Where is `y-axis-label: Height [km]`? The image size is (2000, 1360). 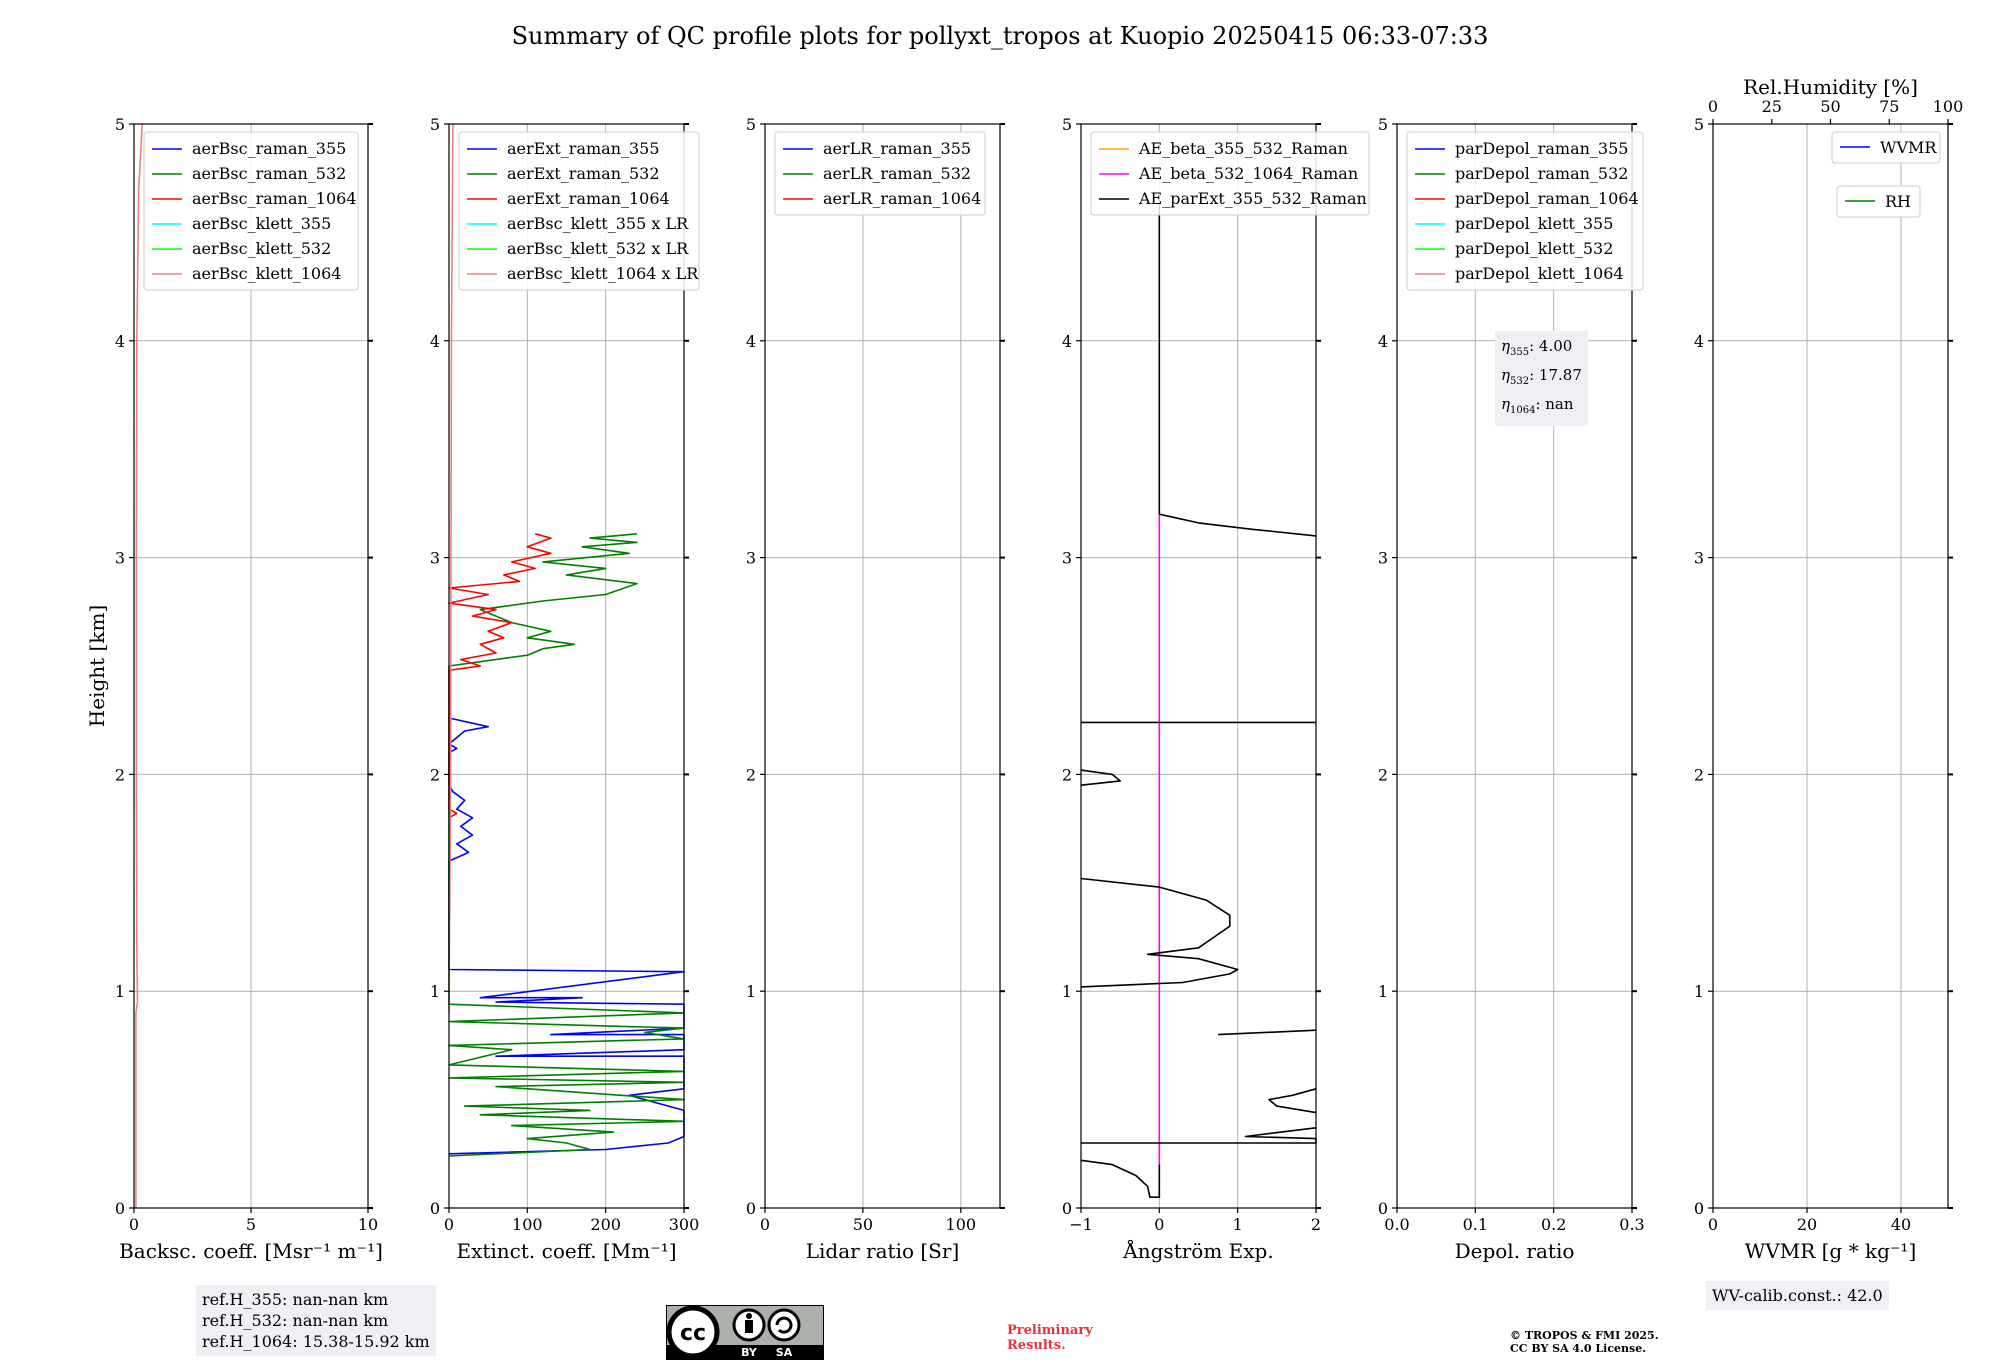
y-axis-label: Height [km] is located at coordinates (97, 666).